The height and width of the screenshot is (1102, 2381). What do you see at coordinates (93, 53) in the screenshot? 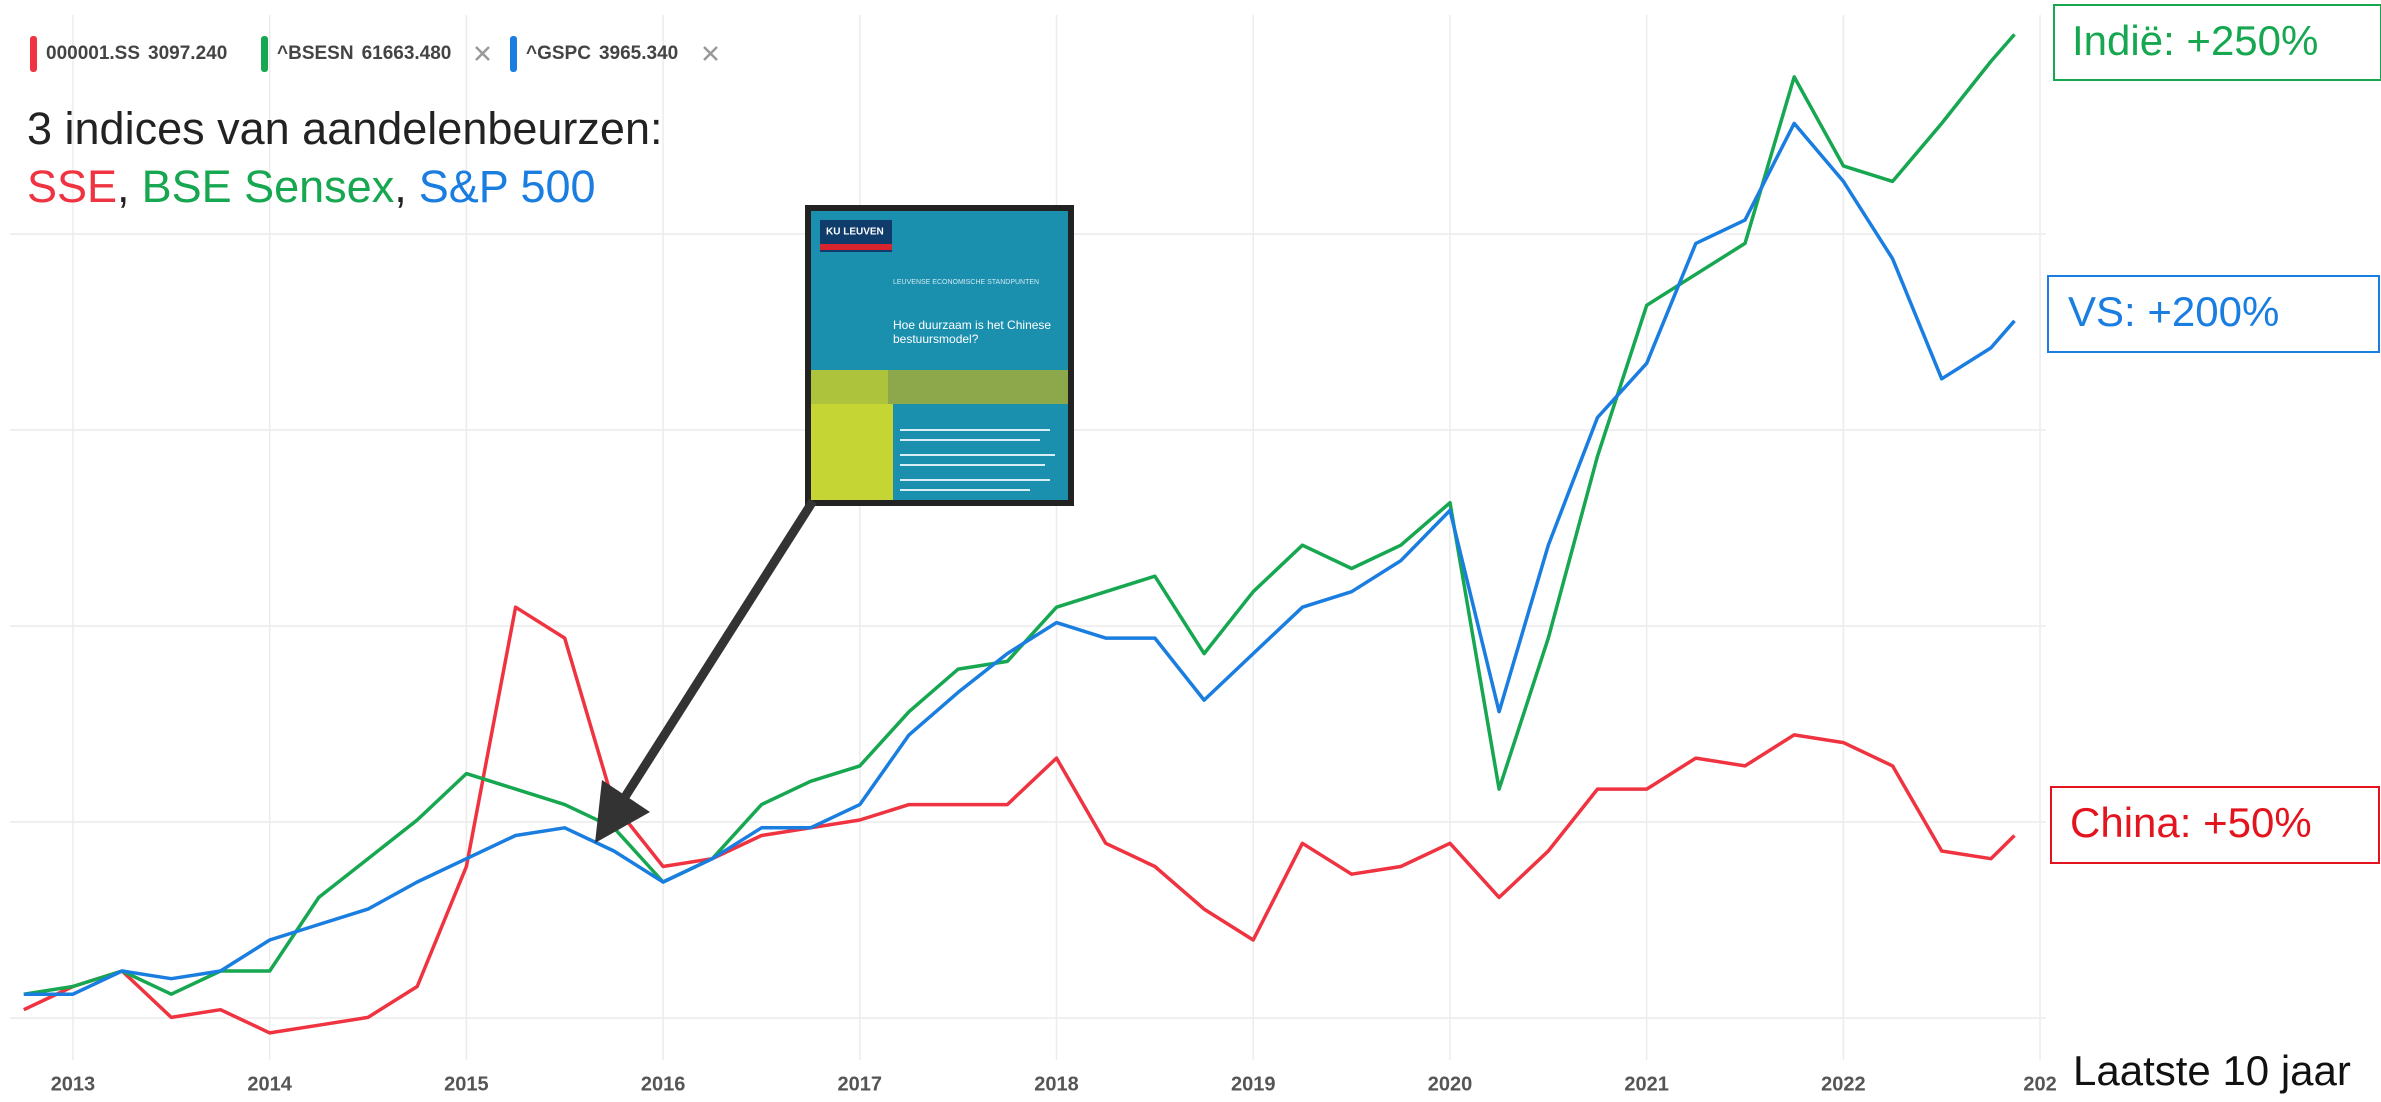
I see `legend-symbol: 000001.SS` at bounding box center [93, 53].